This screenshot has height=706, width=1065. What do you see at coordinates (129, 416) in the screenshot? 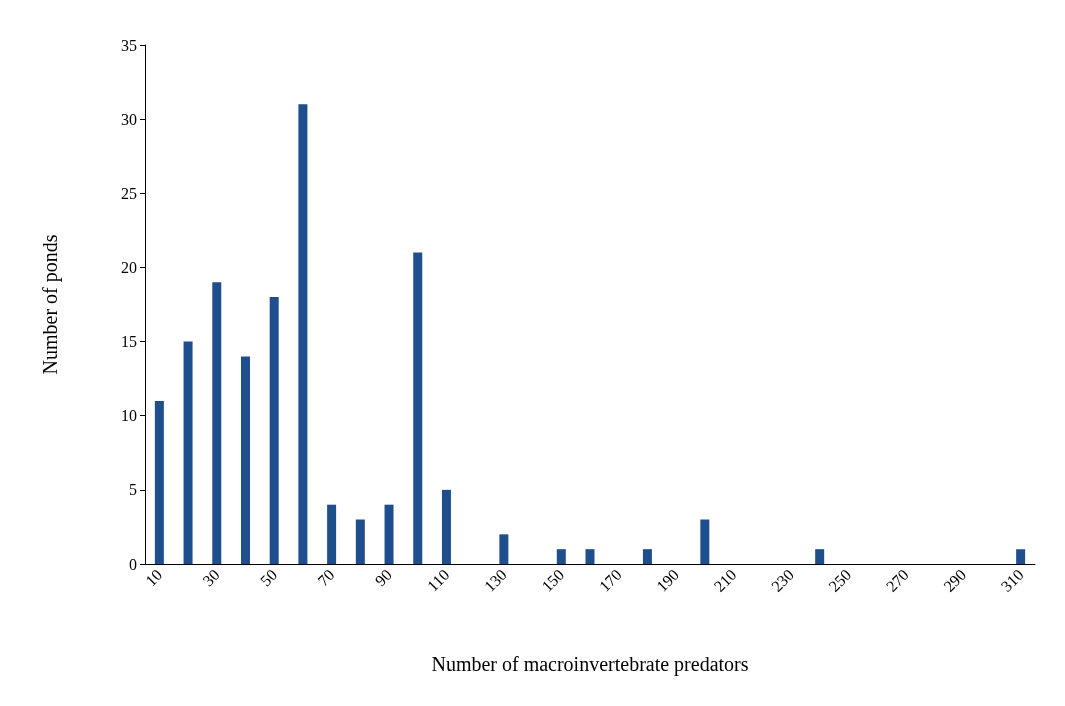
I see `y-tick-label: 10` at bounding box center [129, 416].